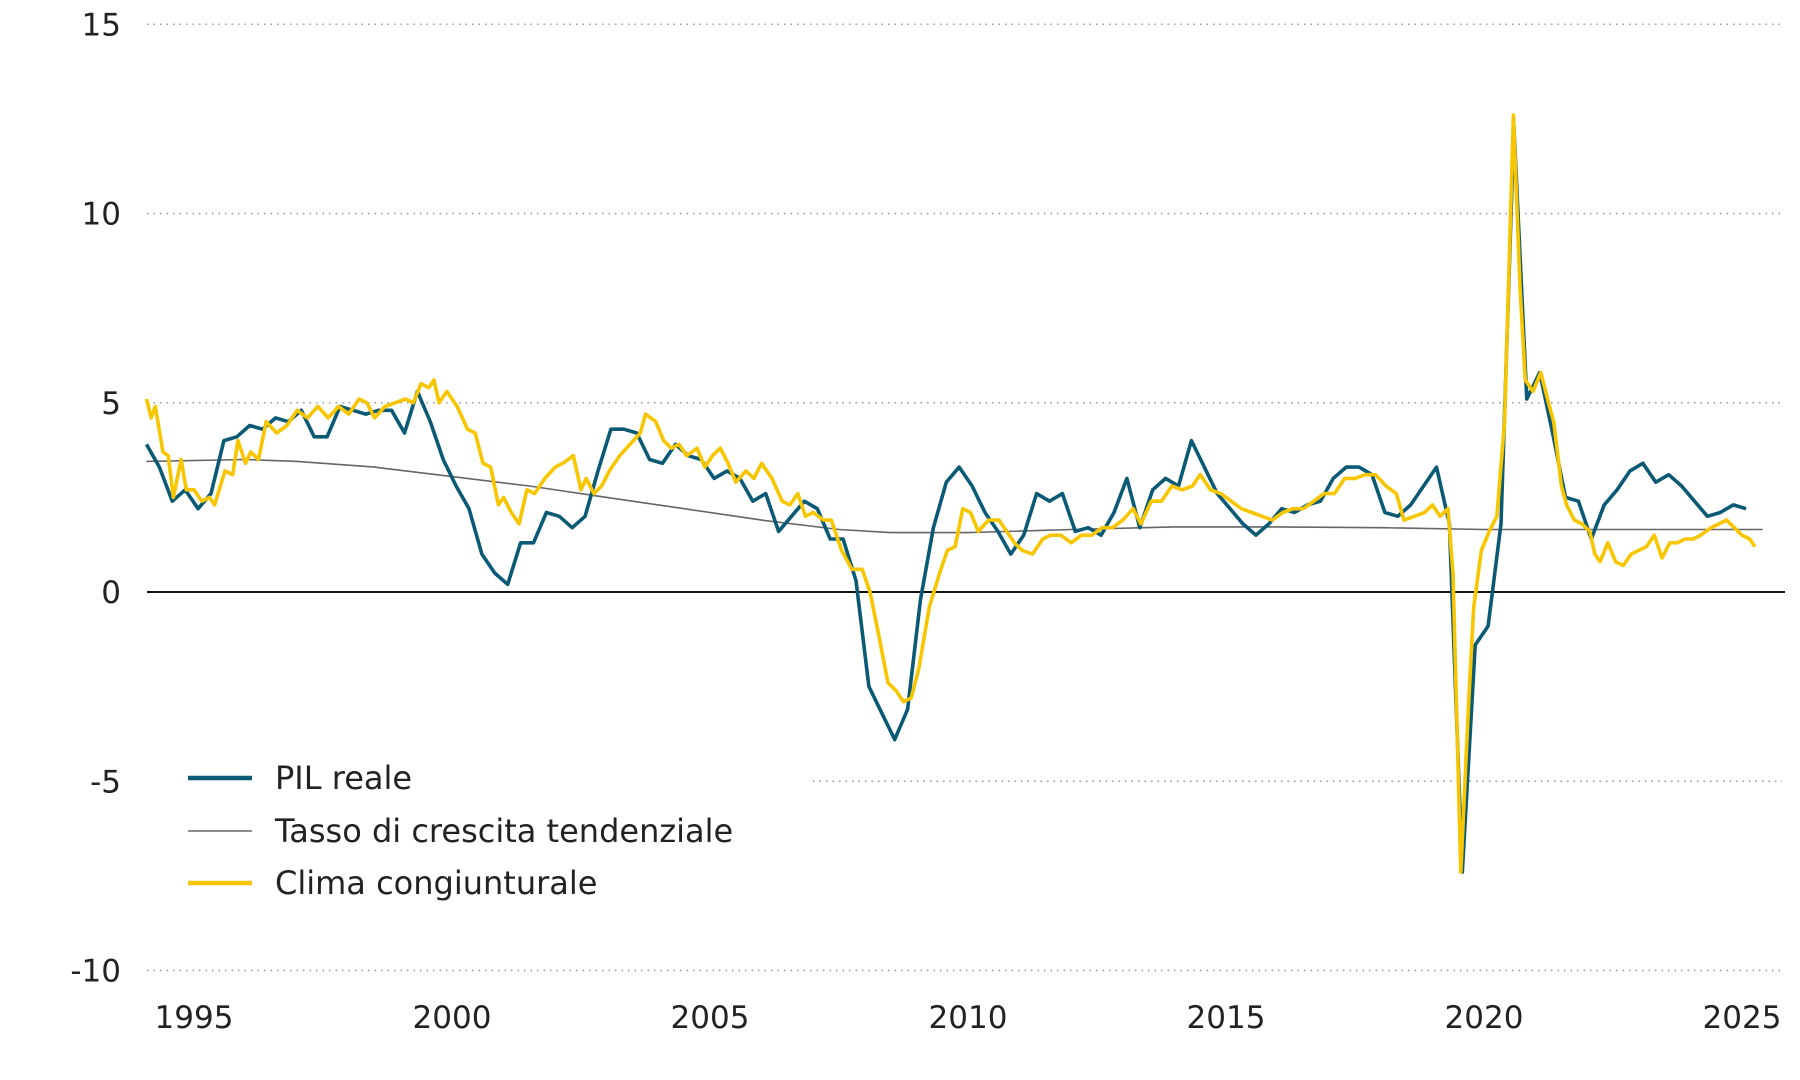  What do you see at coordinates (101, 25) in the screenshot?
I see `y-tick-label: 15` at bounding box center [101, 25].